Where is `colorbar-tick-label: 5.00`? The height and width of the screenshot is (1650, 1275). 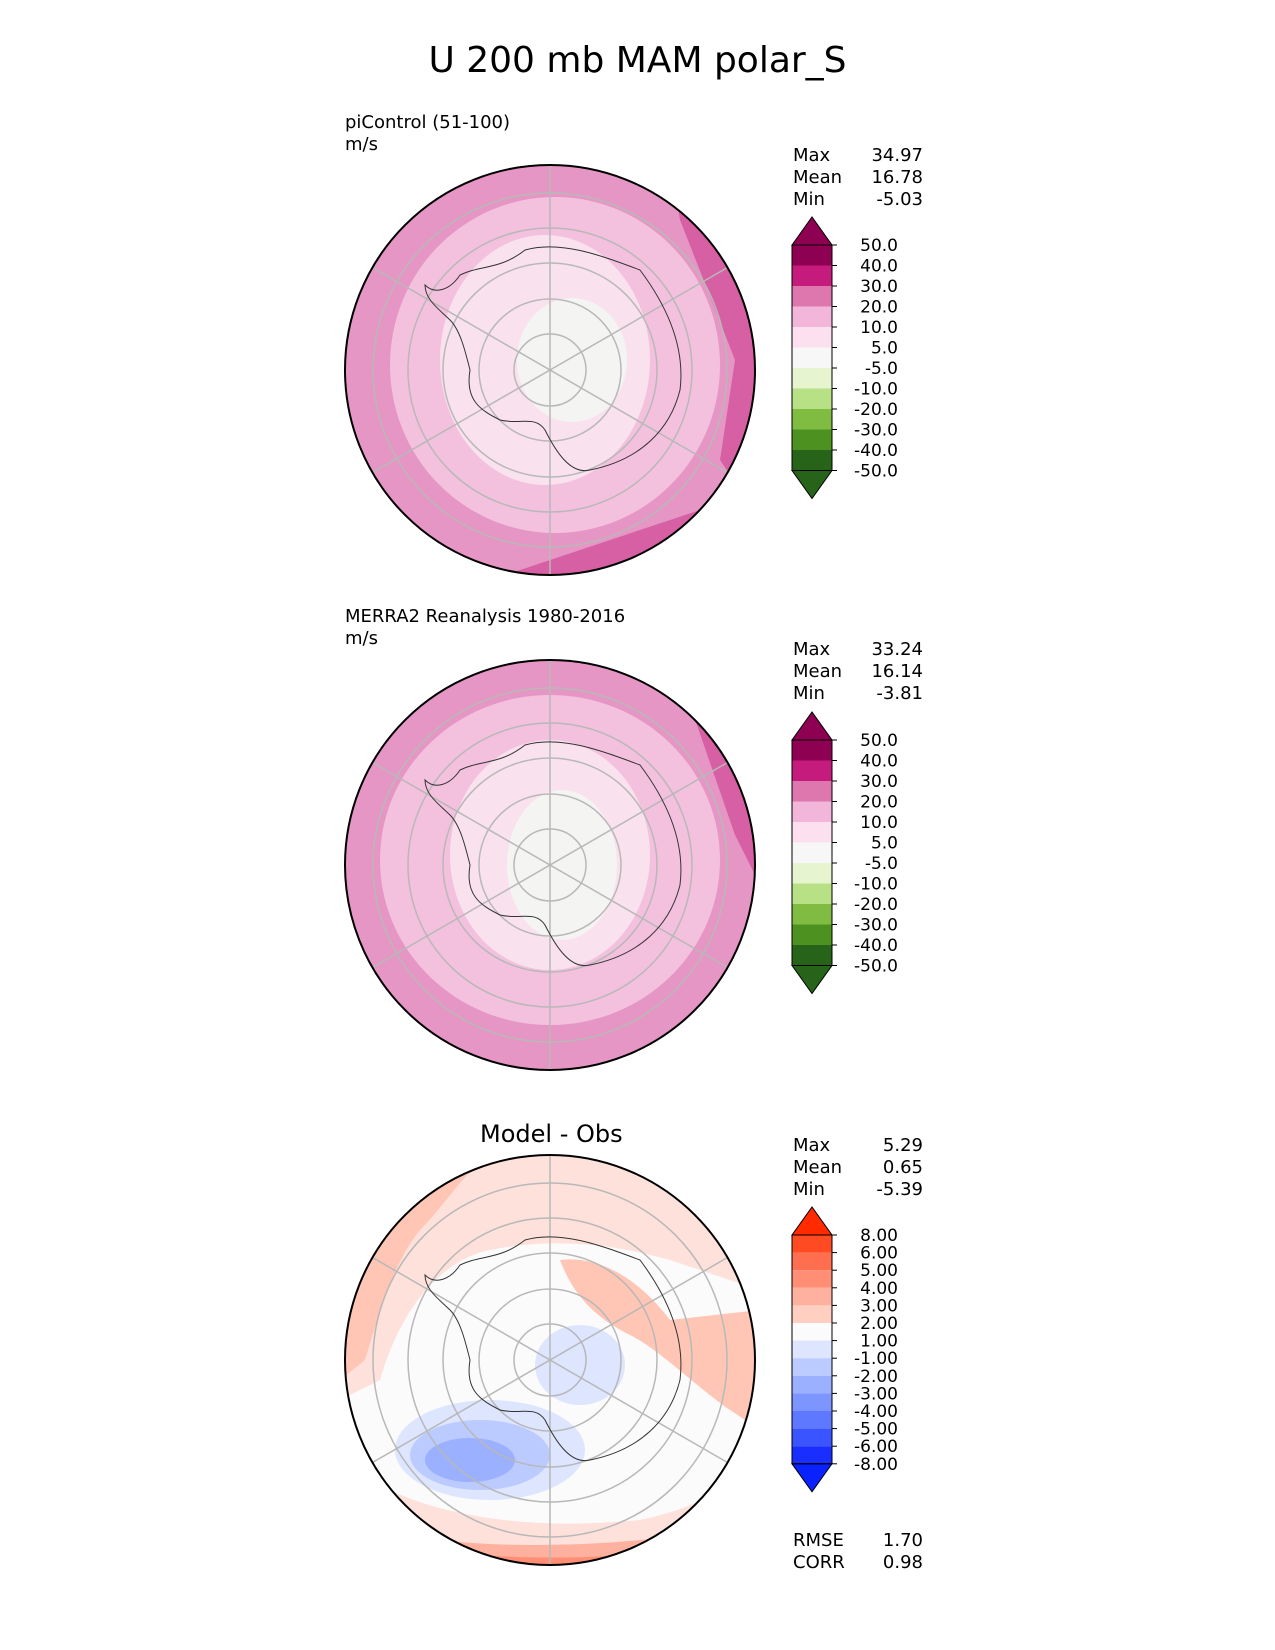
colorbar-tick-label: 5.00 is located at coordinates (879, 1271).